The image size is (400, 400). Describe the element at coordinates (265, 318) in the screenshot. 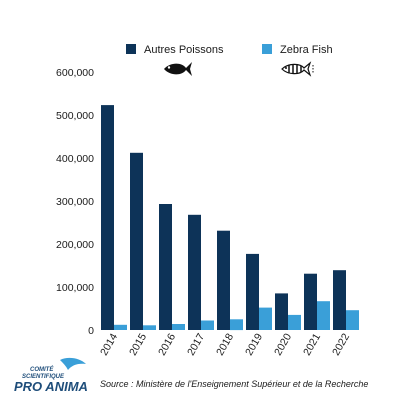

I see `bar-zebra-fish-2019` at that location.